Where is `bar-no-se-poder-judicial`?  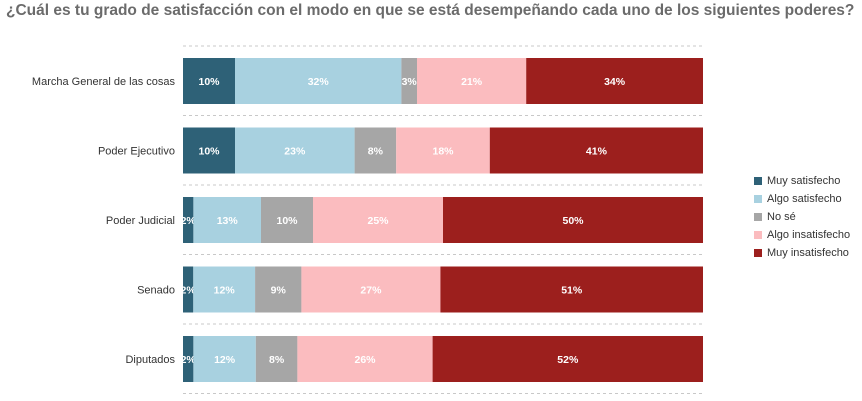 bar-no-se-poder-judicial is located at coordinates (287, 220).